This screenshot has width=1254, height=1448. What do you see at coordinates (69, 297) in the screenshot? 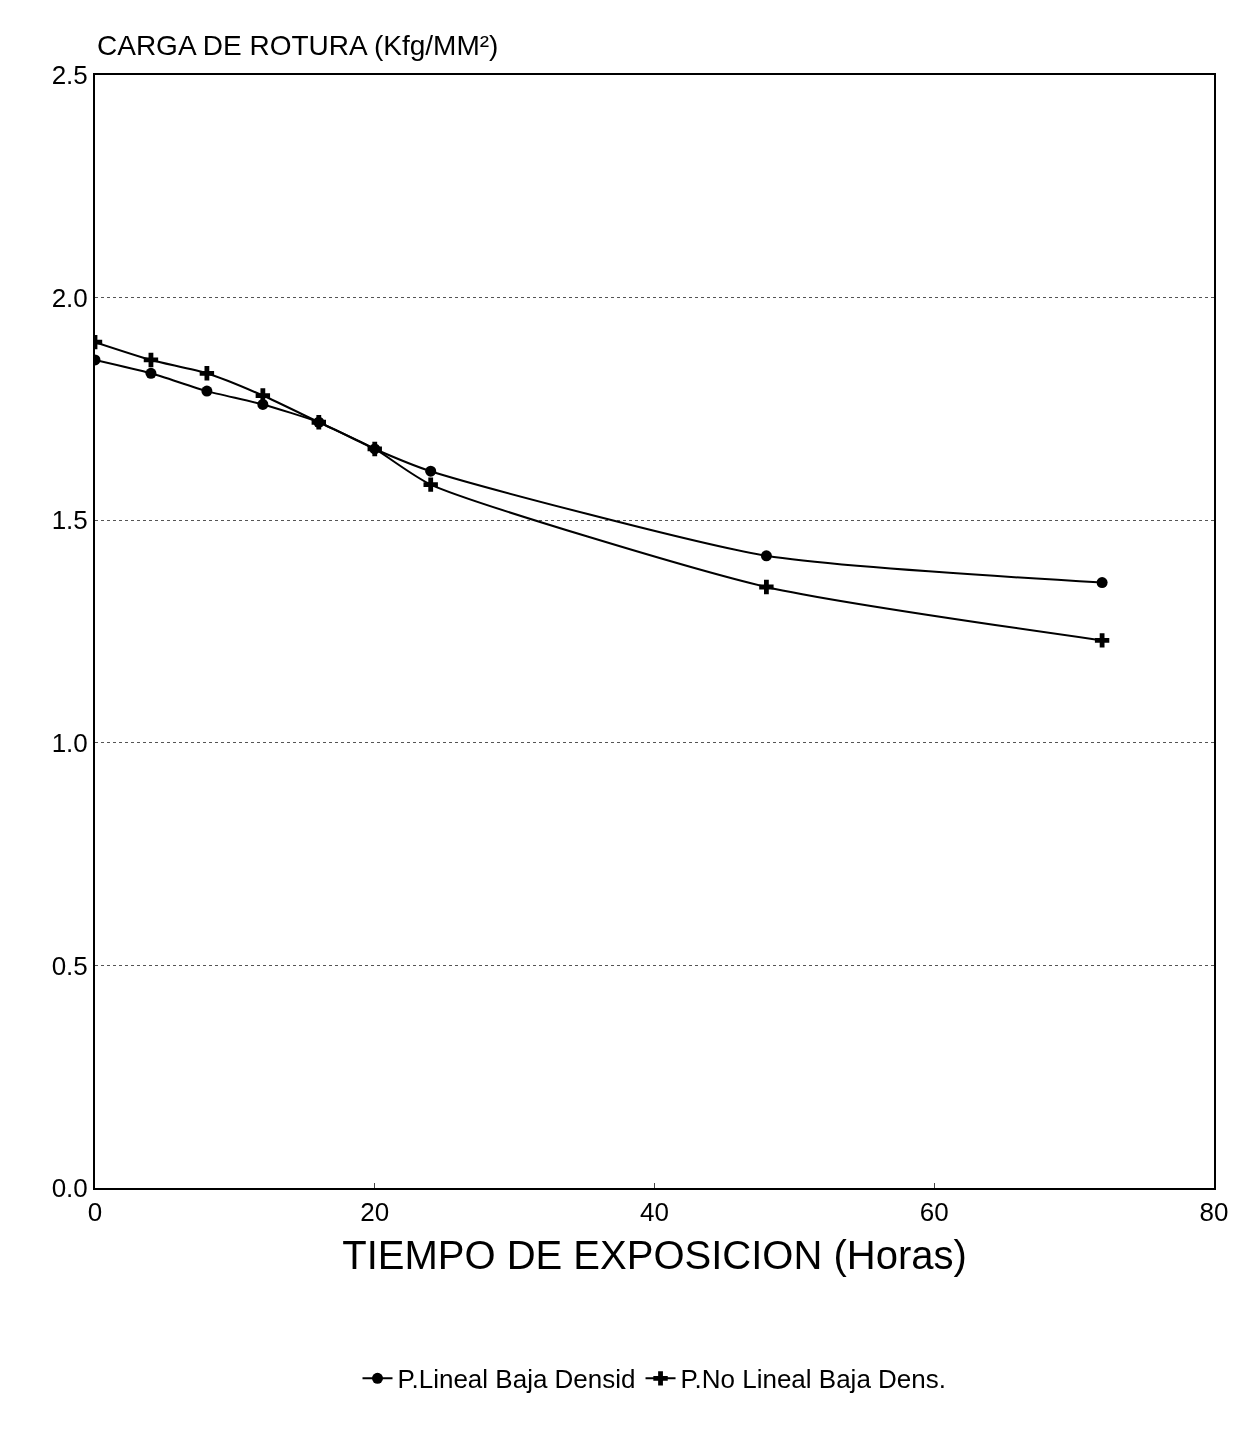
I see `y-tick-label: 2.0` at bounding box center [69, 297].